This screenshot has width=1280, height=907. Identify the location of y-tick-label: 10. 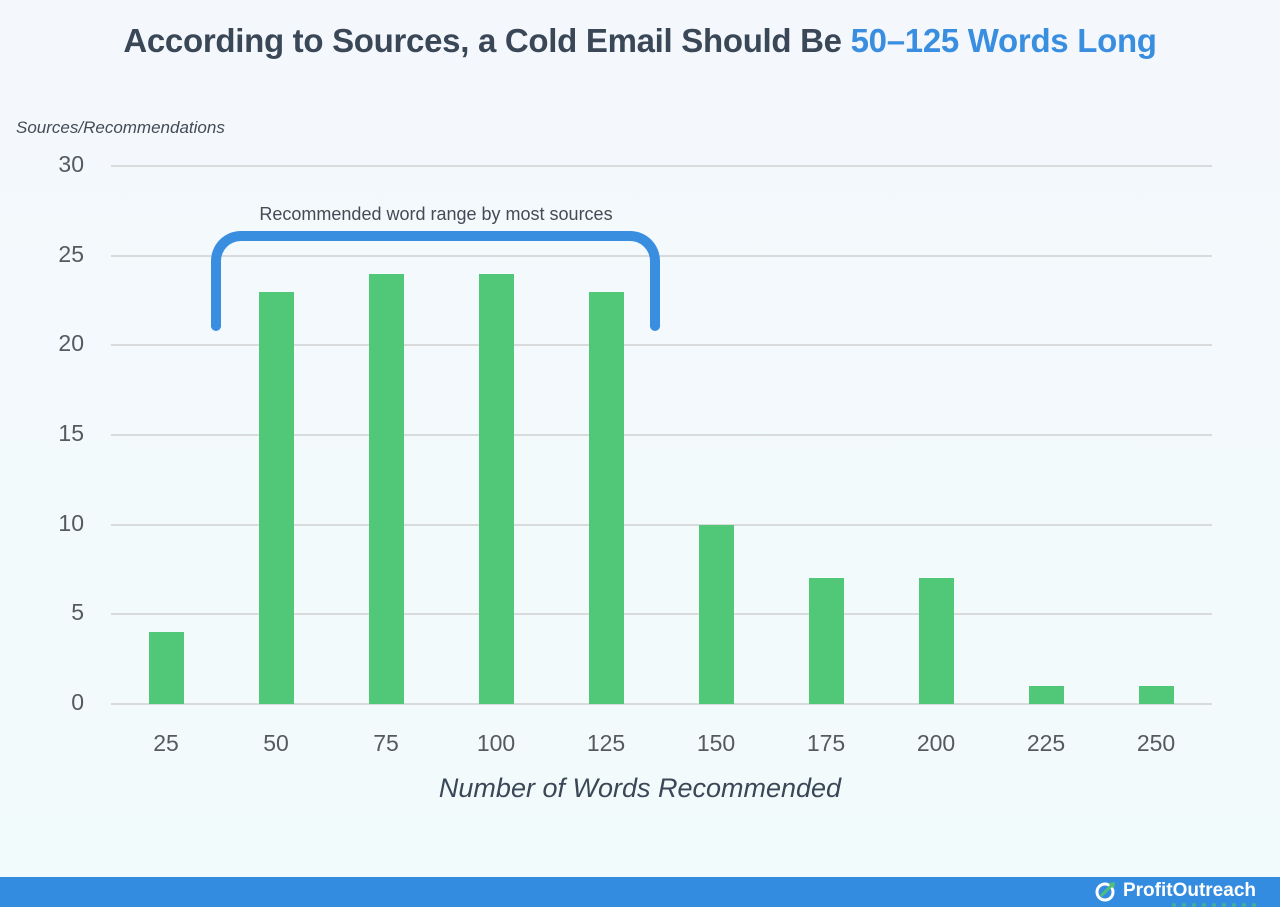
(71, 522).